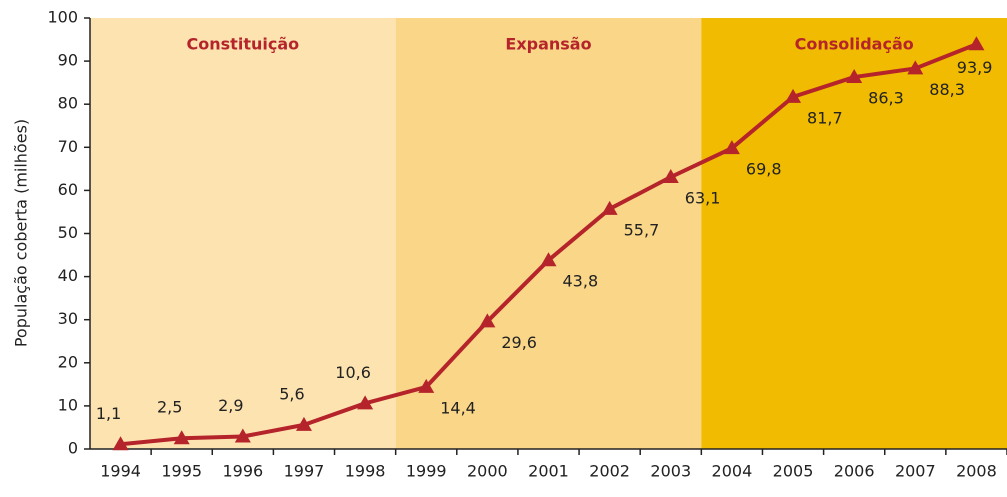 The width and height of the screenshot is (1007, 497). What do you see at coordinates (73, 448) in the screenshot?
I see `y-tick-label: 0` at bounding box center [73, 448].